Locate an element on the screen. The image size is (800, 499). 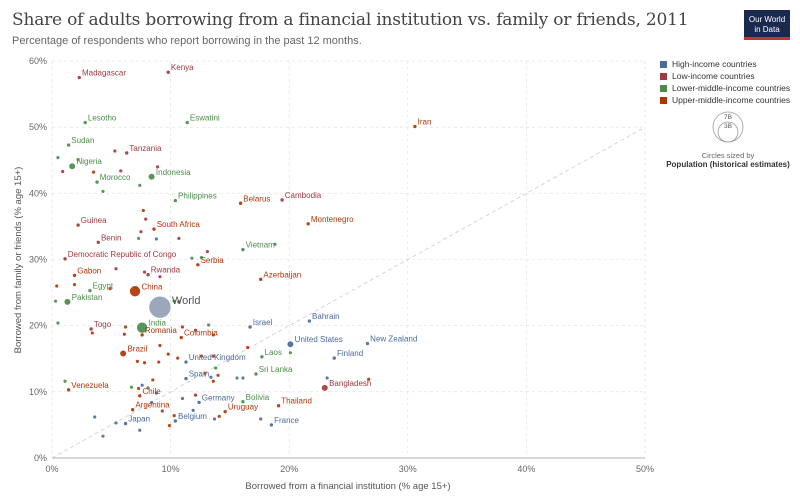
data-point-rwanda is located at coordinates (148, 275).